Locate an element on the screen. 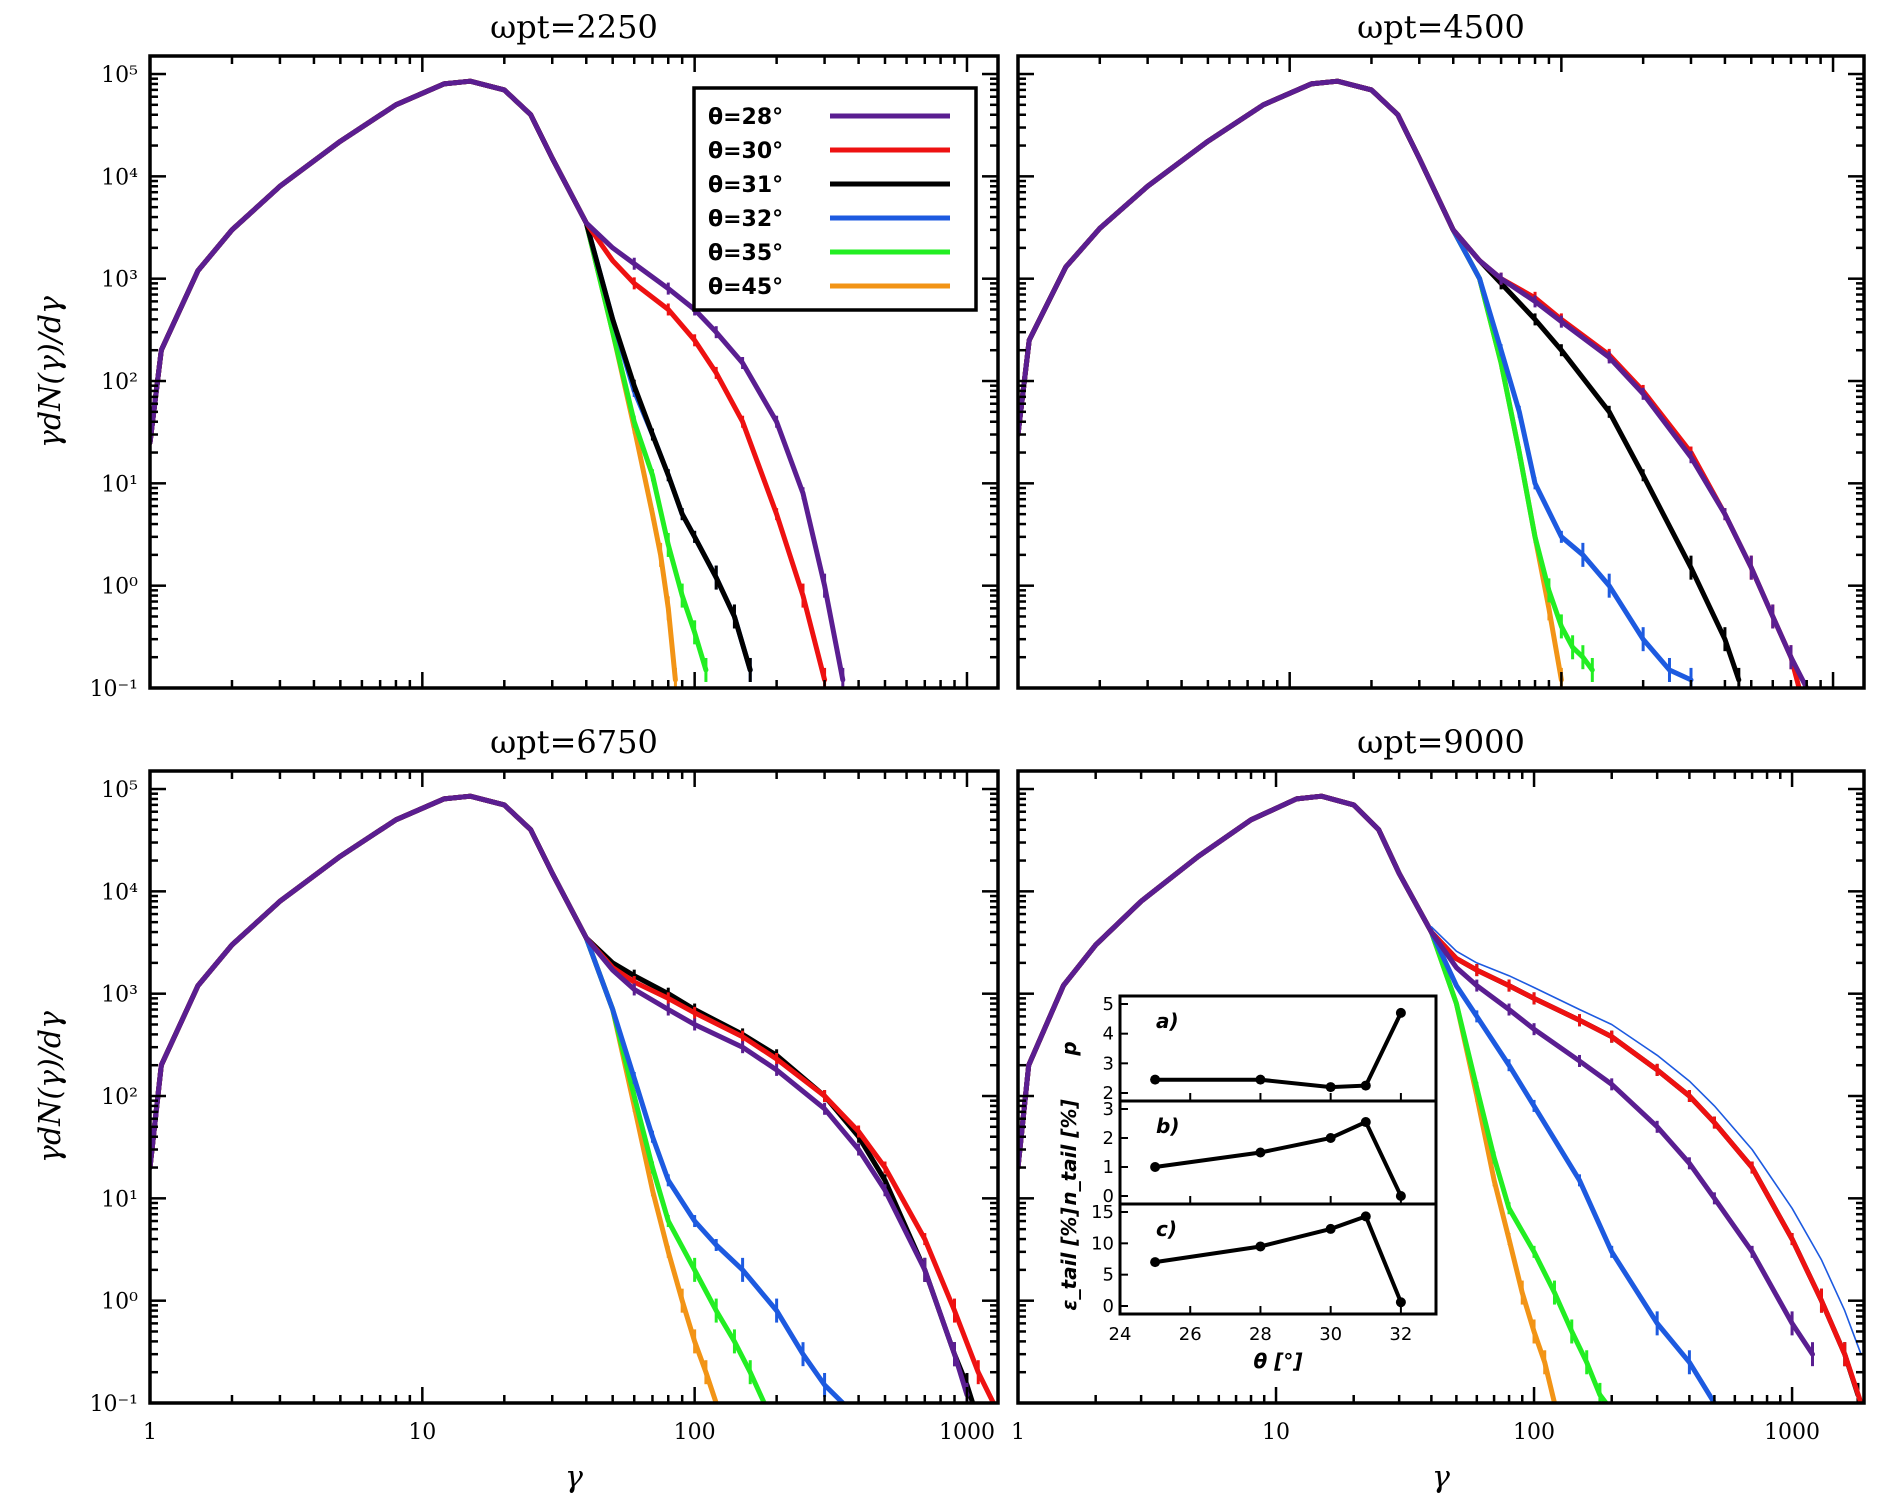 This screenshot has width=1888, height=1508. x-tick-label: 1000 is located at coordinates (1792, 1432).